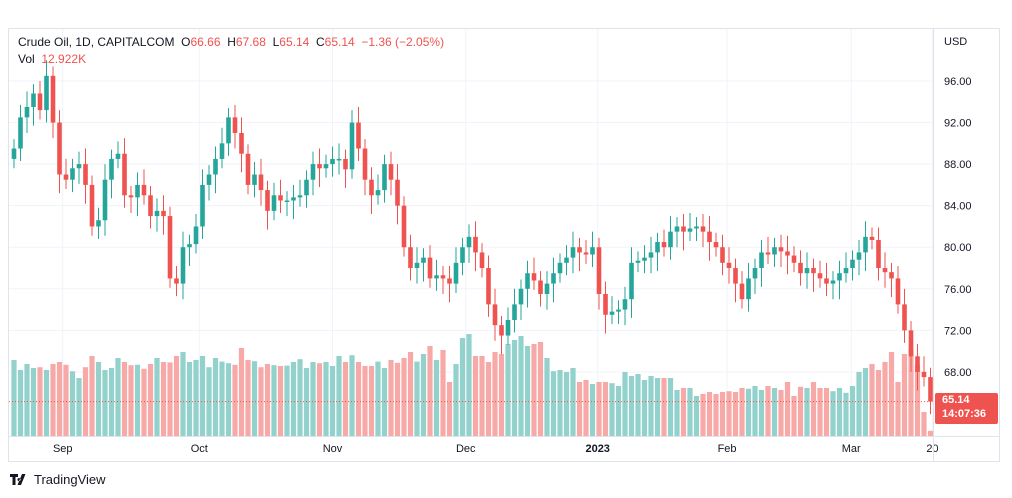  What do you see at coordinates (958, 207) in the screenshot?
I see `price-tick-label: 84.00` at bounding box center [958, 207].